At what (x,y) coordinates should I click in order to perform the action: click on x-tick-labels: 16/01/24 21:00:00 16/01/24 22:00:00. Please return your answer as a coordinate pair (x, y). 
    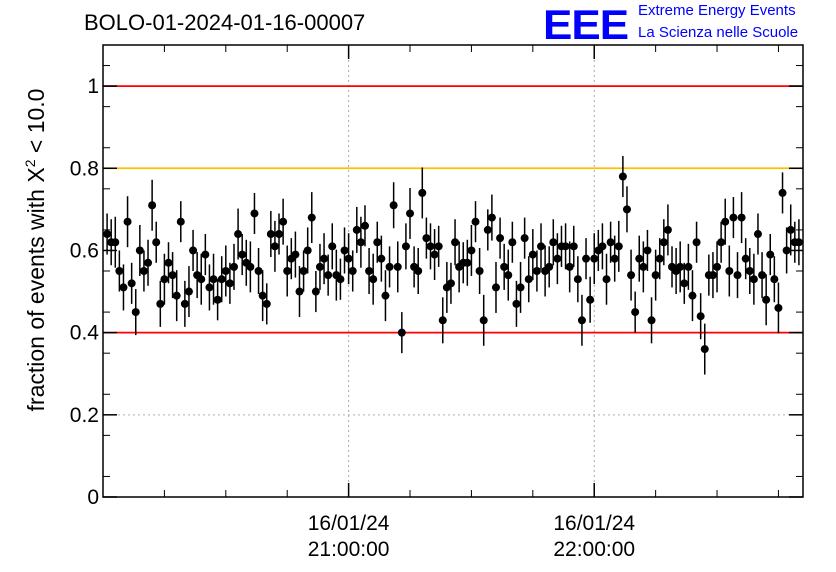
    Looking at the image, I should click on (472, 536).